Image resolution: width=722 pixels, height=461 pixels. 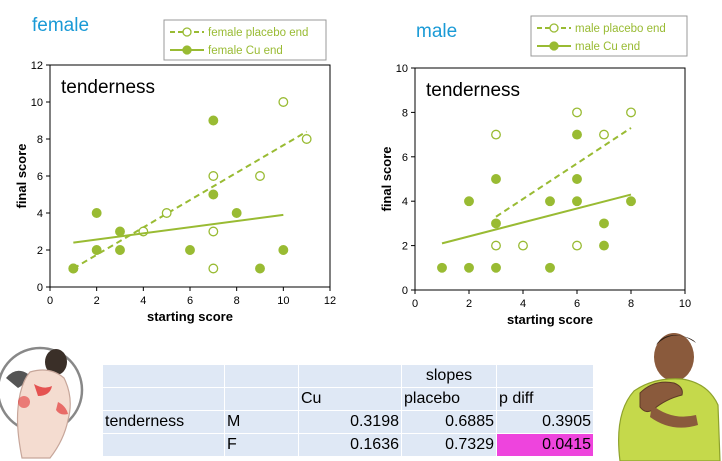 I want to click on y-axis-label: final score, so click(x=386, y=178).